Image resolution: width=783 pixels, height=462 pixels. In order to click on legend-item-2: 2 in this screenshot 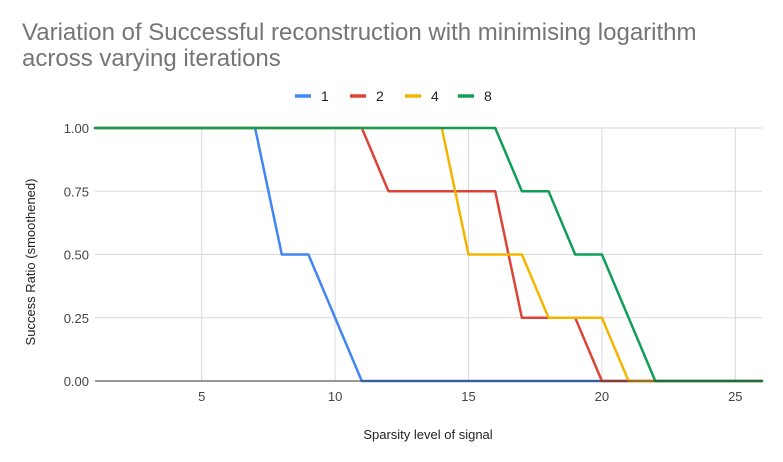, I will do `click(367, 96)`.